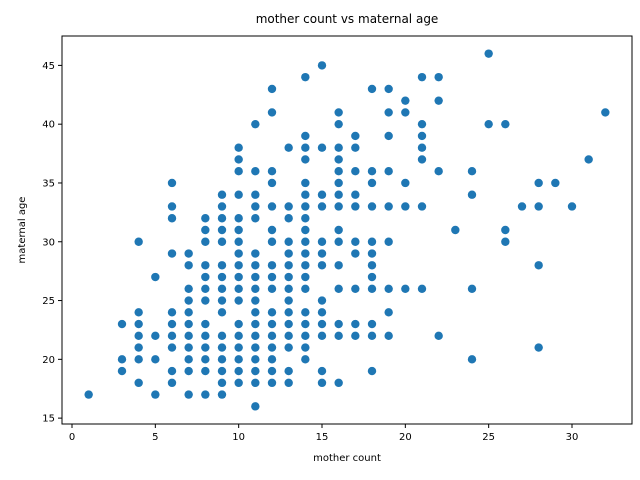 The height and width of the screenshot is (480, 640). I want to click on y-axis-label: maternal age, so click(22, 230).